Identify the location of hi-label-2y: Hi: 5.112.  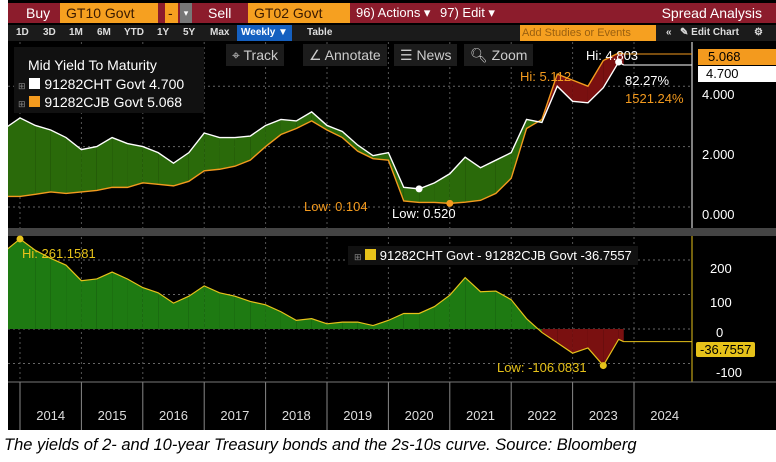
(546, 76).